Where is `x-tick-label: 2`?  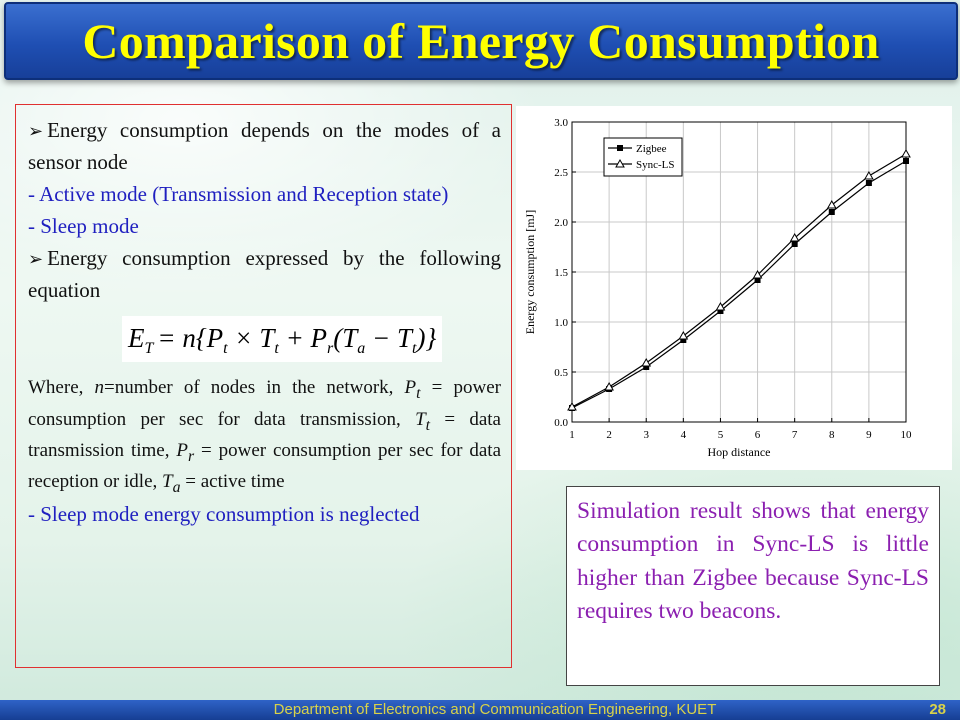 x-tick-label: 2 is located at coordinates (609, 435).